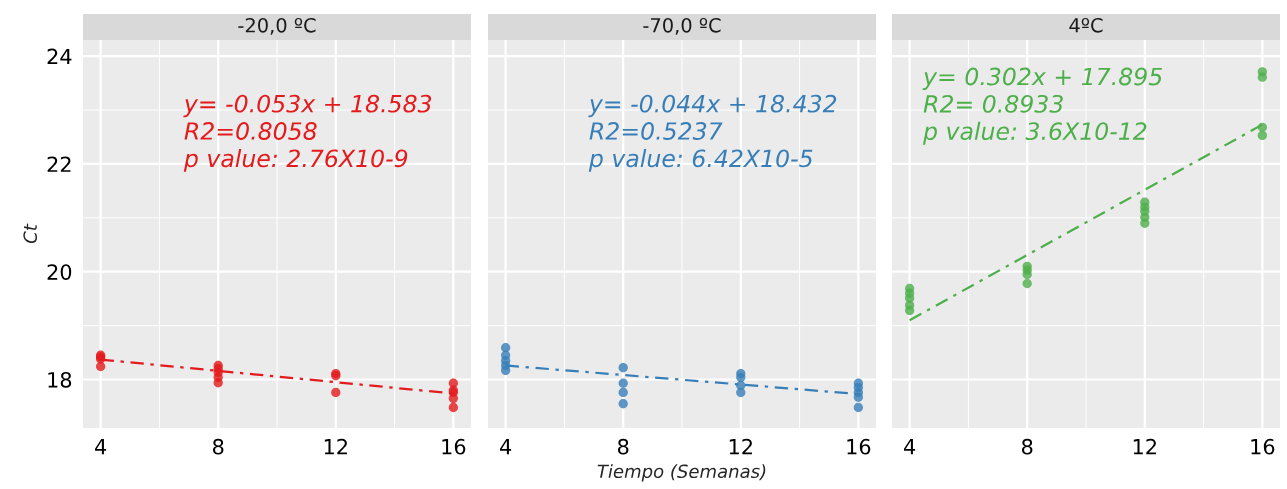 The image size is (1287, 489). Describe the element at coordinates (1086, 25) in the screenshot. I see `chart-title: 4ºC` at that location.